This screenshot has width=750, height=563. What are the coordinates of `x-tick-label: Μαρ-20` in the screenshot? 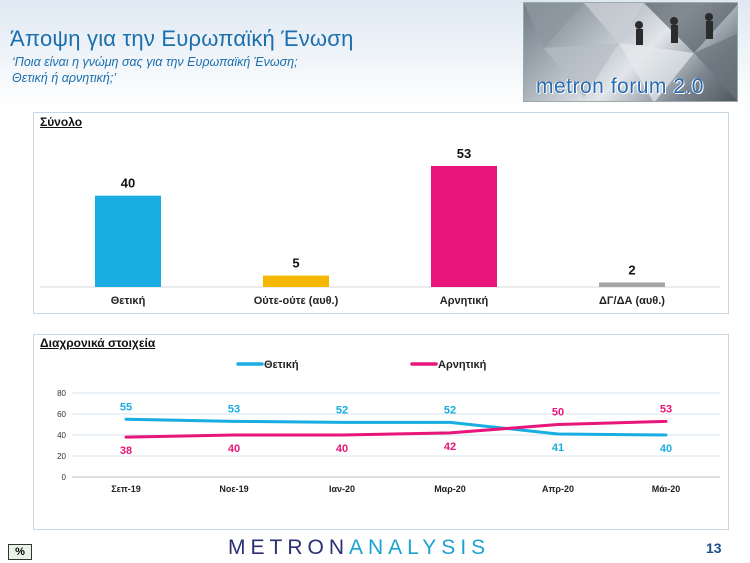 It's located at (450, 489).